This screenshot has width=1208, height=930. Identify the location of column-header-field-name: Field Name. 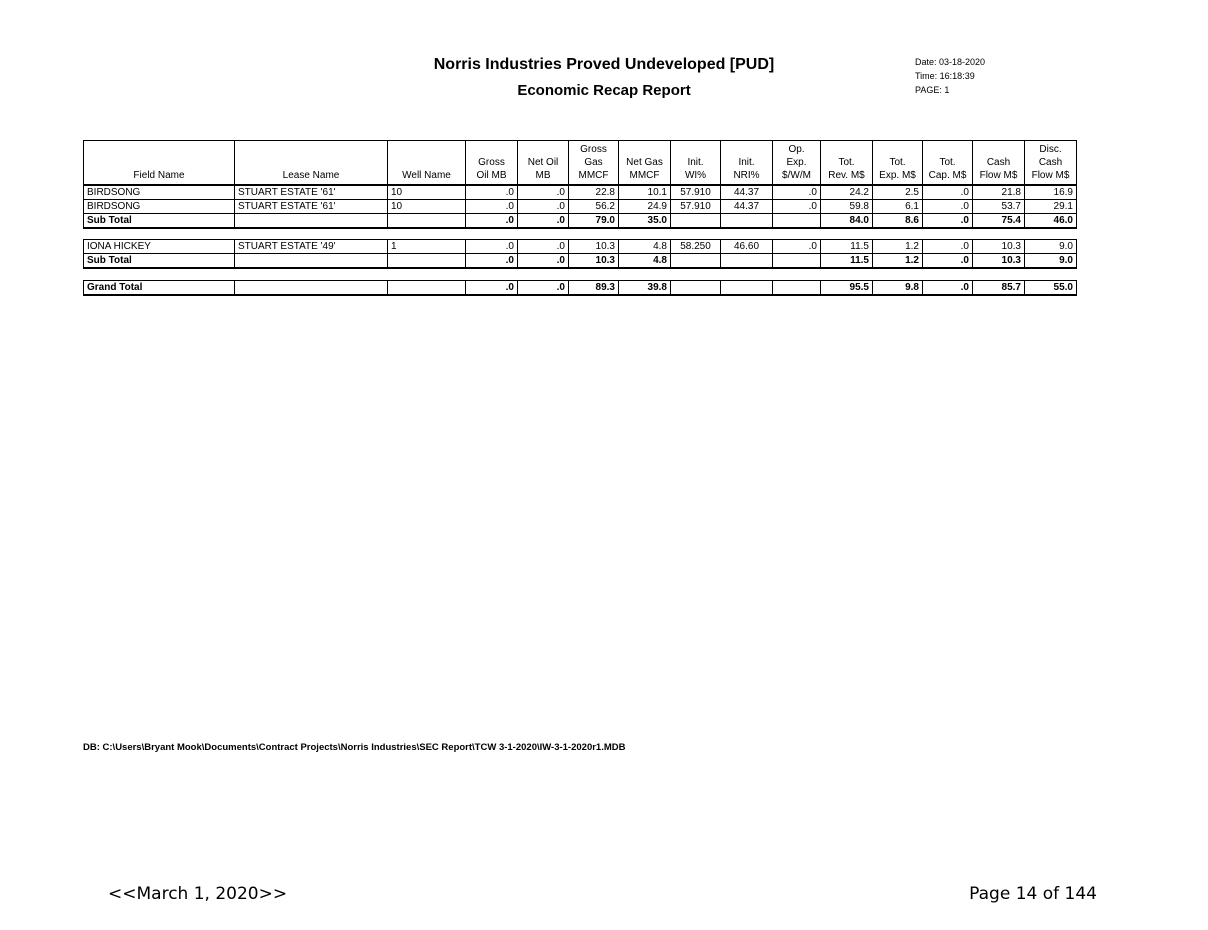
(159, 163).